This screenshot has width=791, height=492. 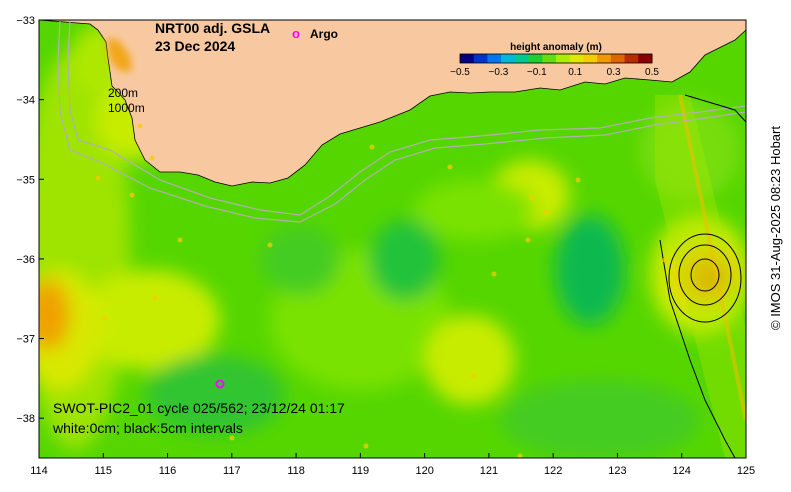 What do you see at coordinates (25, 419) in the screenshot?
I see `y-tick-label: −38` at bounding box center [25, 419].